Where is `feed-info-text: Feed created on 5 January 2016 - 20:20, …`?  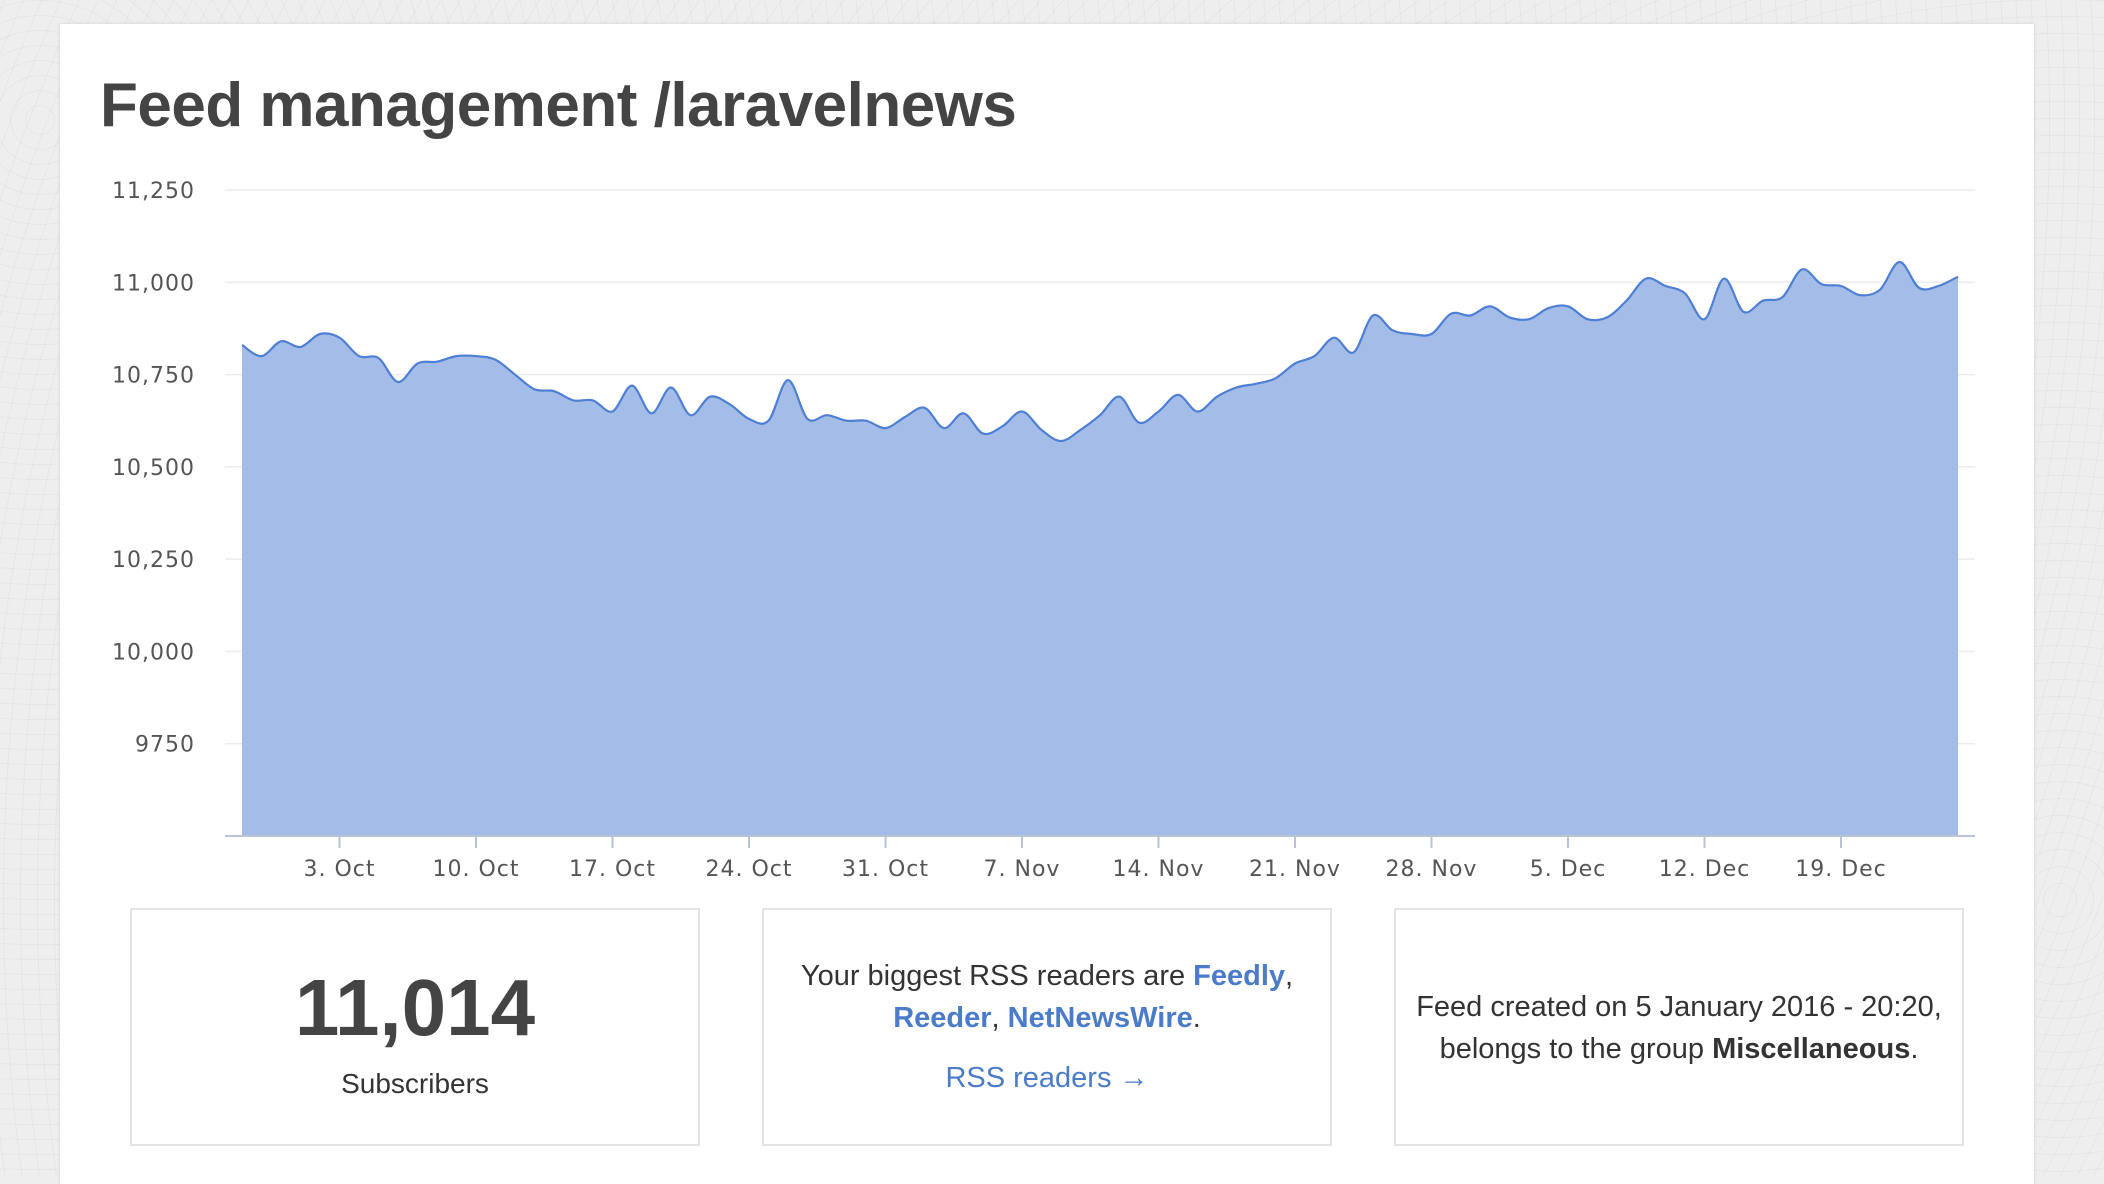
feed-info-text: Feed created on 5 January 2016 - 20:20, … is located at coordinates (1679, 1028).